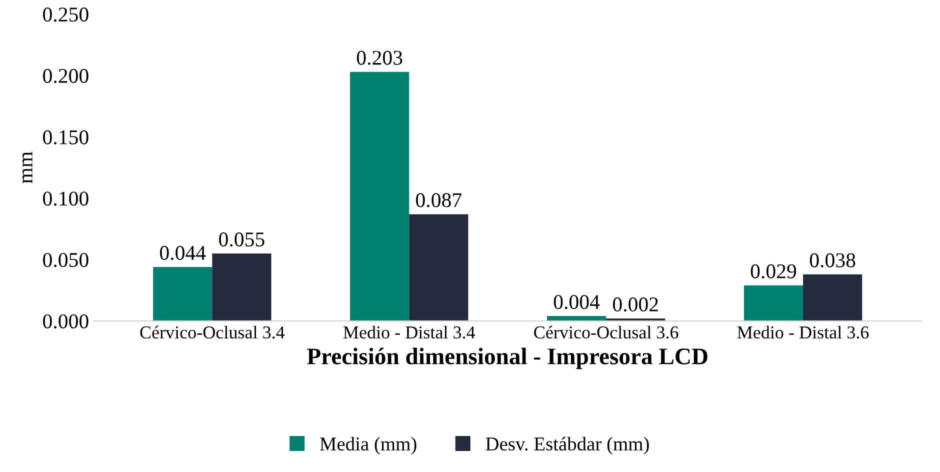 Image resolution: width=940 pixels, height=472 pixels. I want to click on data-label: 0.038, so click(833, 260).